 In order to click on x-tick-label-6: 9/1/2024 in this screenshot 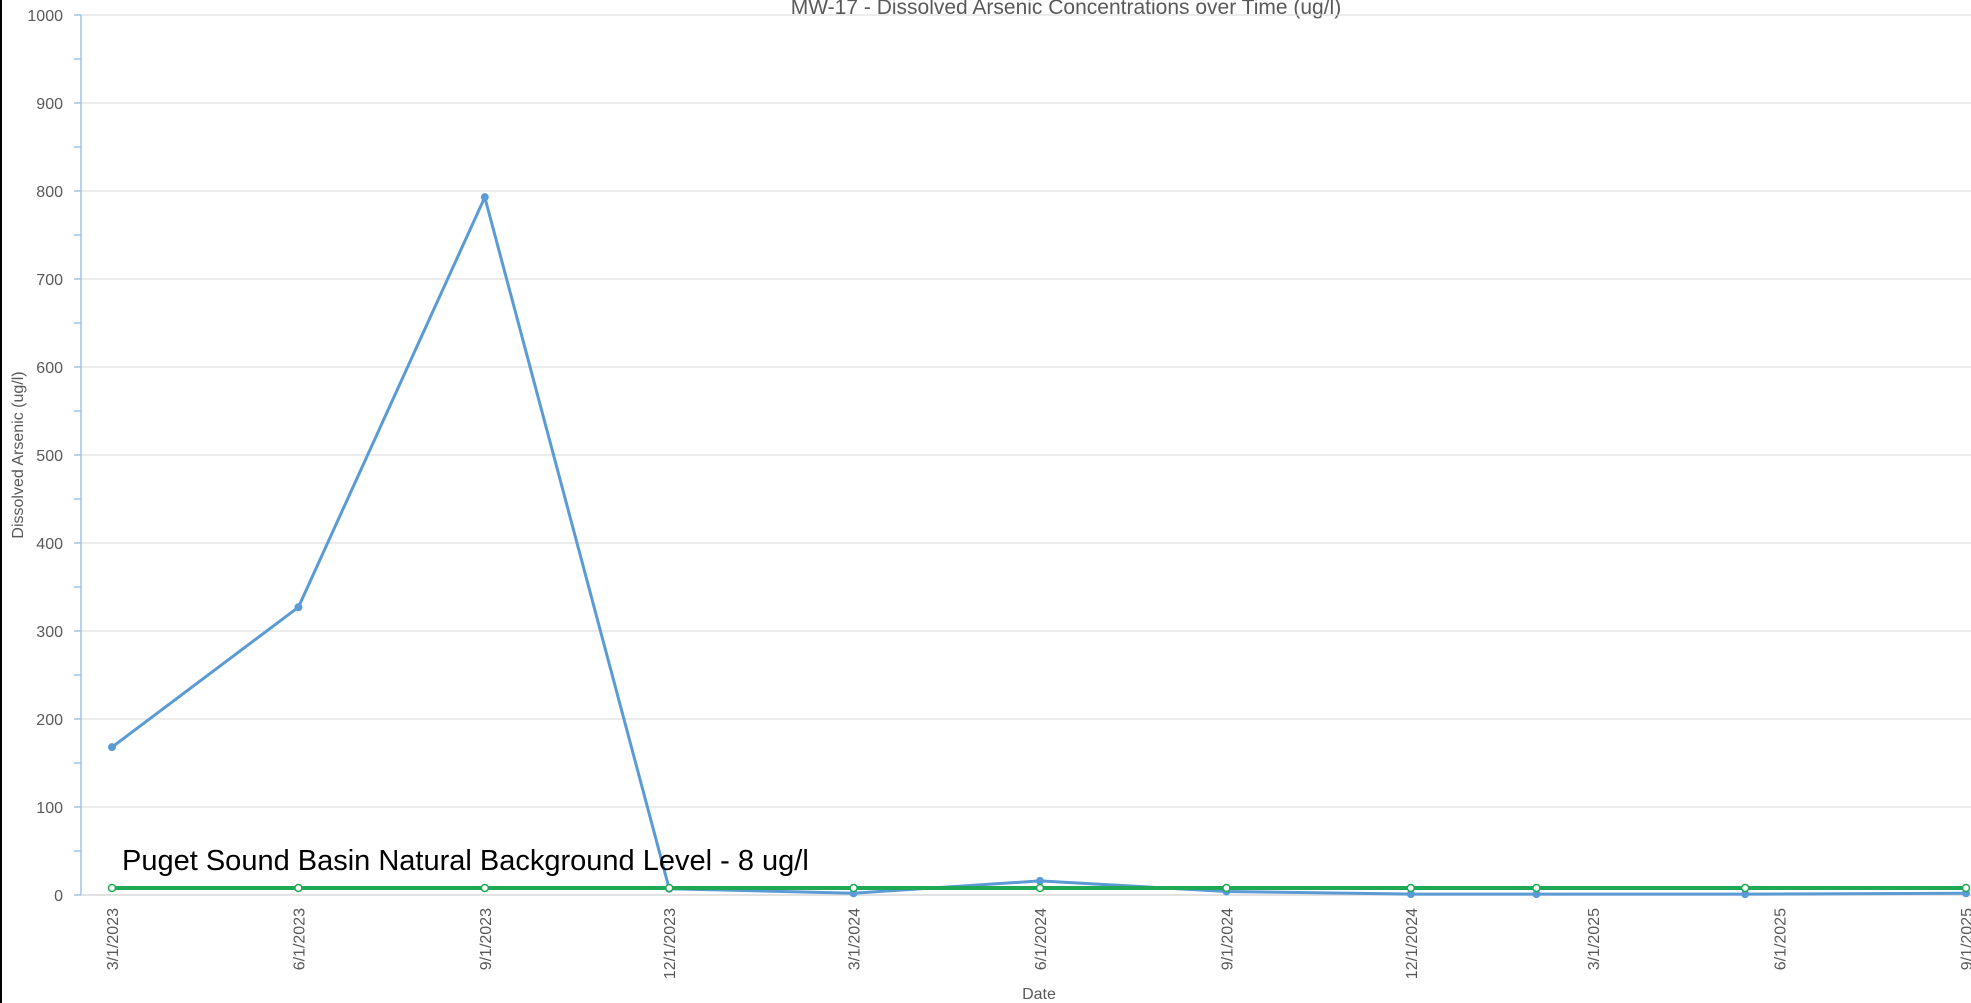, I will do `click(1227, 939)`.